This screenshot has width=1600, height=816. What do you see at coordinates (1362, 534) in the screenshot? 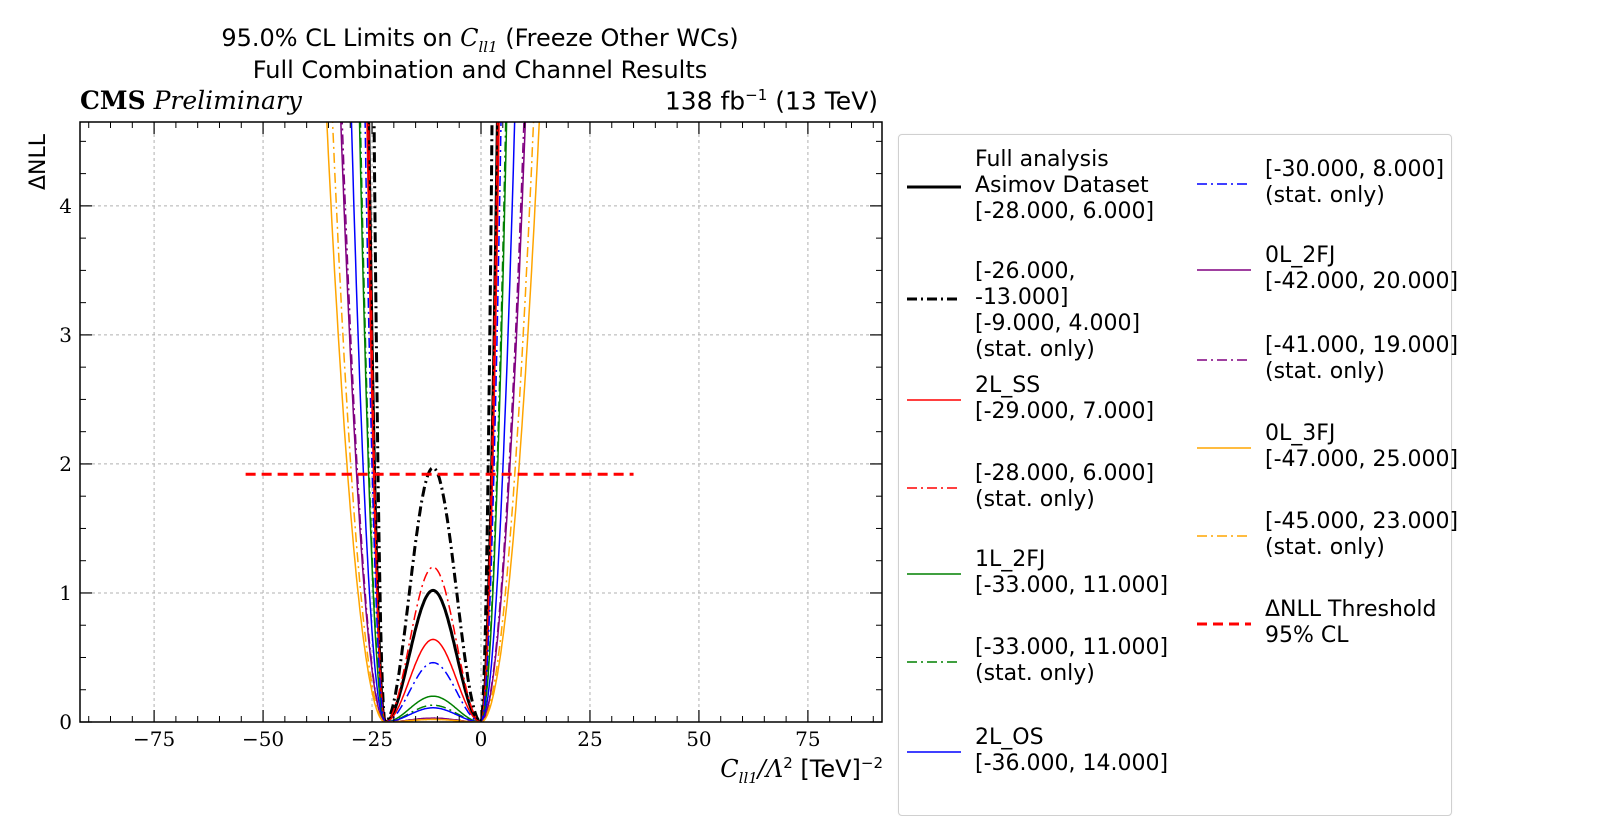
I see `legend-label-0l3fj-stat: [-45.000, 23.000] (stat. only)` at bounding box center [1362, 534].